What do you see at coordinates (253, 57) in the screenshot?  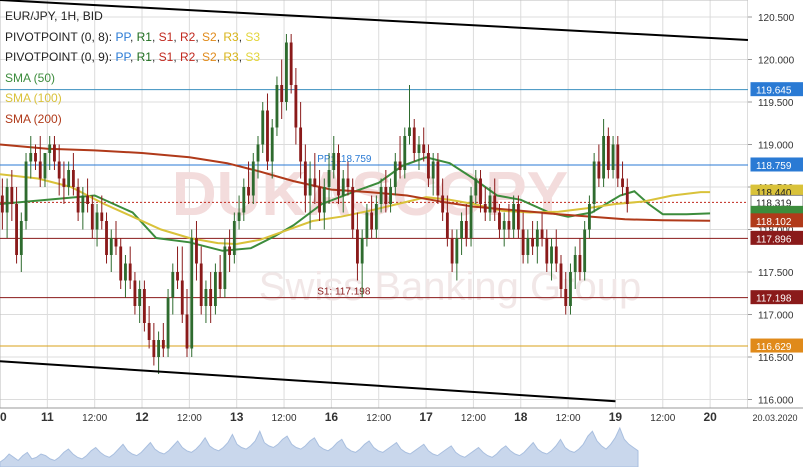 I see `legend-pivot-item: S3` at bounding box center [253, 57].